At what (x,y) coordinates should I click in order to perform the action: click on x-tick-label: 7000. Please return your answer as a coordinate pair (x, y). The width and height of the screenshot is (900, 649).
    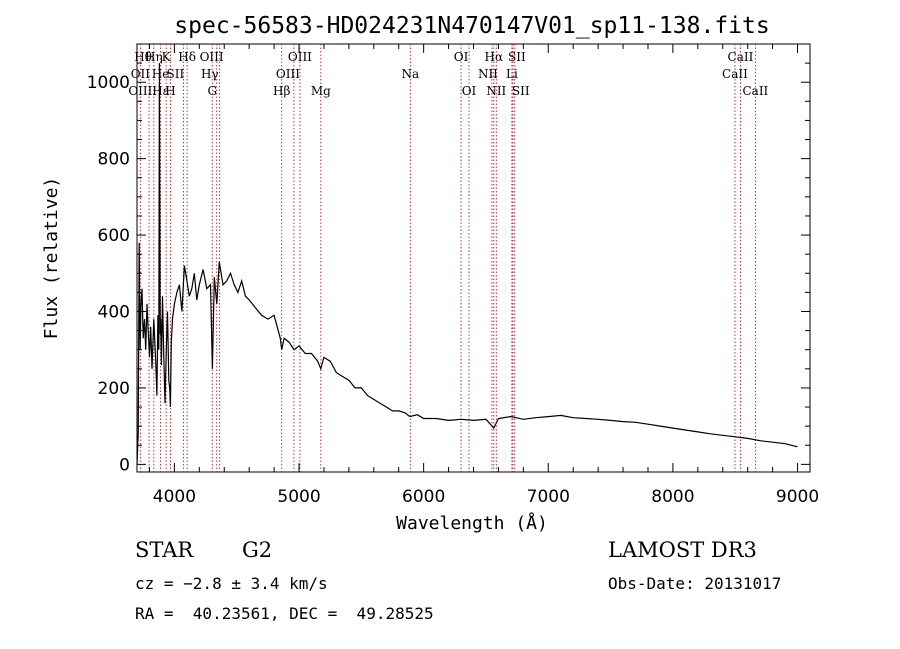
    Looking at the image, I should click on (548, 497).